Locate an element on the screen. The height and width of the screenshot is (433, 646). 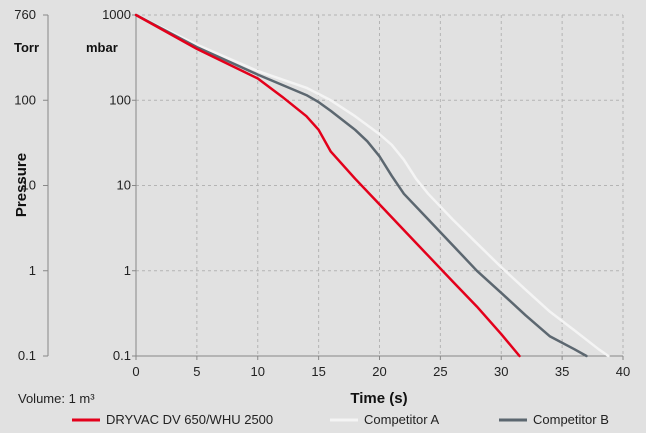
y-unit-torr: Torr is located at coordinates (26, 47).